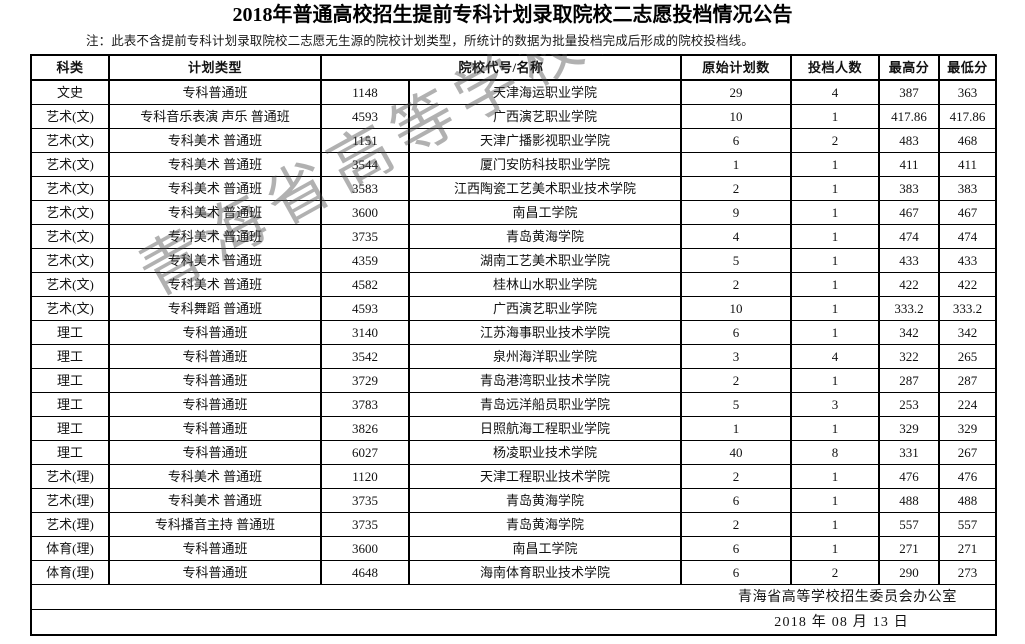 The height and width of the screenshot is (644, 1025). Describe the element at coordinates (365, 572) in the screenshot. I see `cell-school-code: 4648` at that location.